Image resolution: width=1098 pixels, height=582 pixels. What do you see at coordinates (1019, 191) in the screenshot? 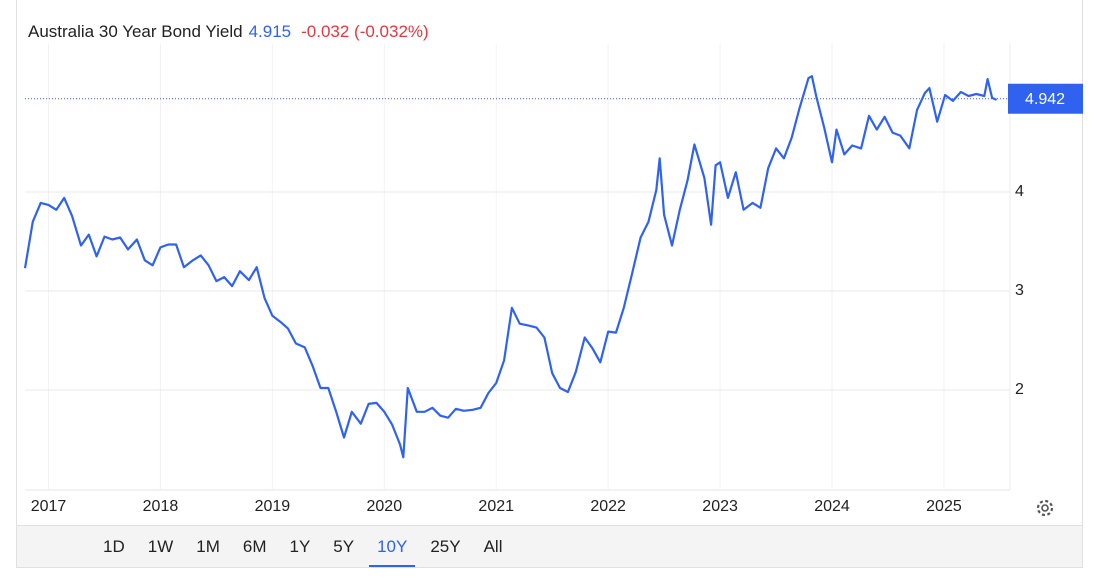
I see `y-tick-label: 4` at bounding box center [1019, 191].